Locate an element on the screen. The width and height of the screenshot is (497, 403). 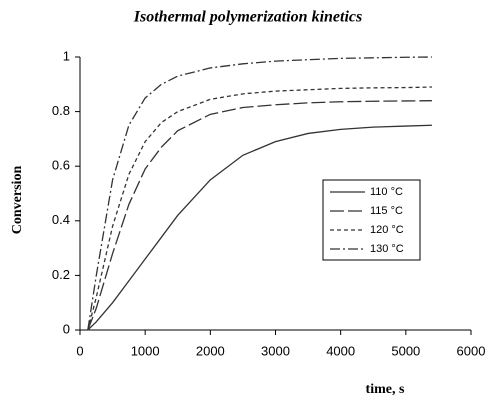
legend-label: 130 °C is located at coordinates (387, 249).